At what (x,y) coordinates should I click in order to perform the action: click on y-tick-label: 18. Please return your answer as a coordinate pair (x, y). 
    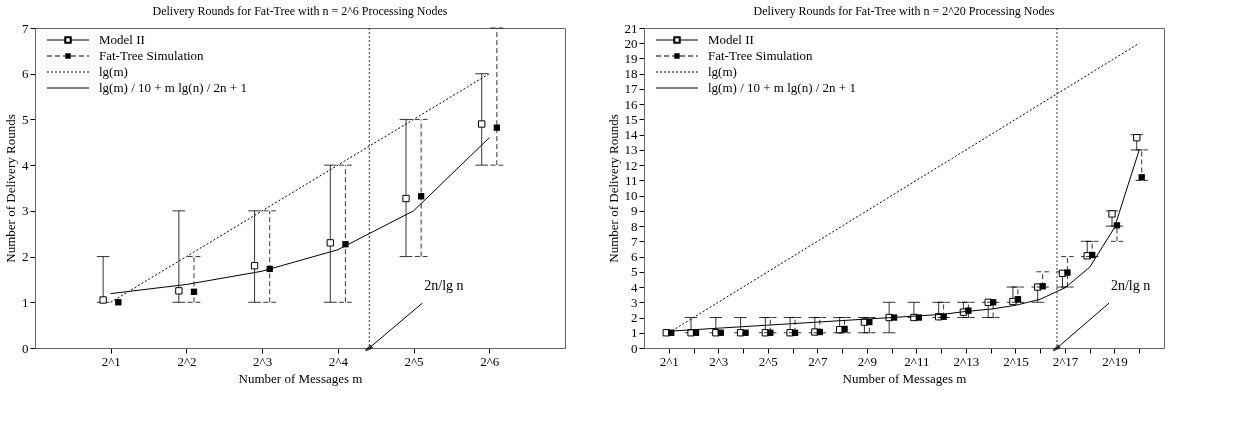
    Looking at the image, I should click on (631, 74).